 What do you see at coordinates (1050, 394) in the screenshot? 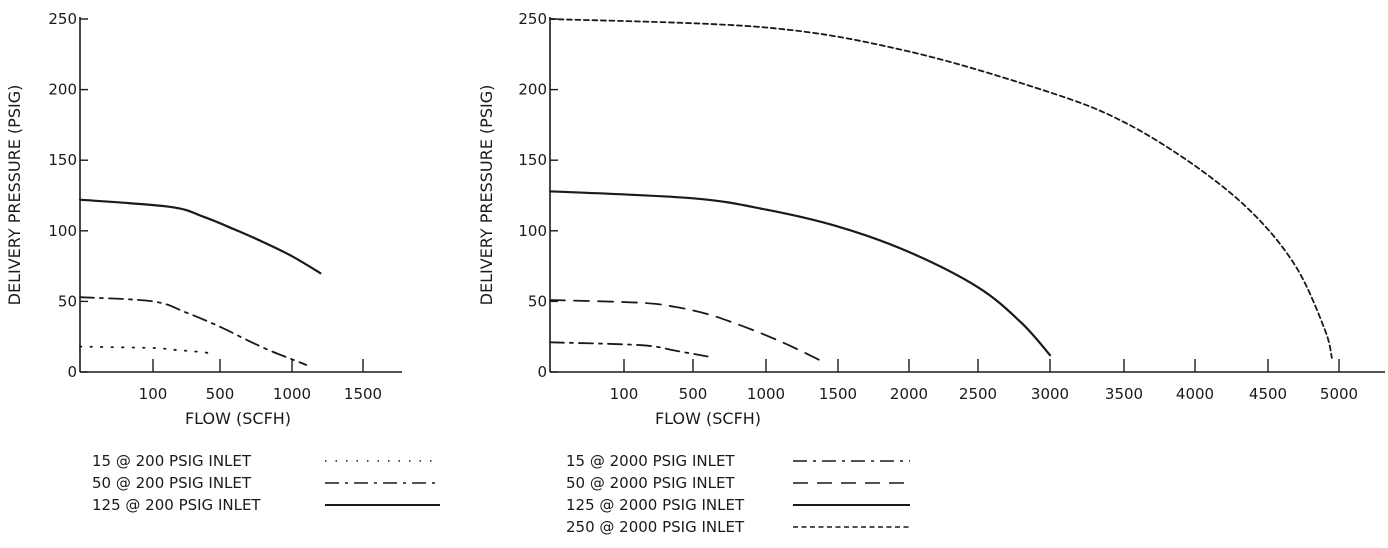
I see `x-tick-label: 3000` at bounding box center [1050, 394].